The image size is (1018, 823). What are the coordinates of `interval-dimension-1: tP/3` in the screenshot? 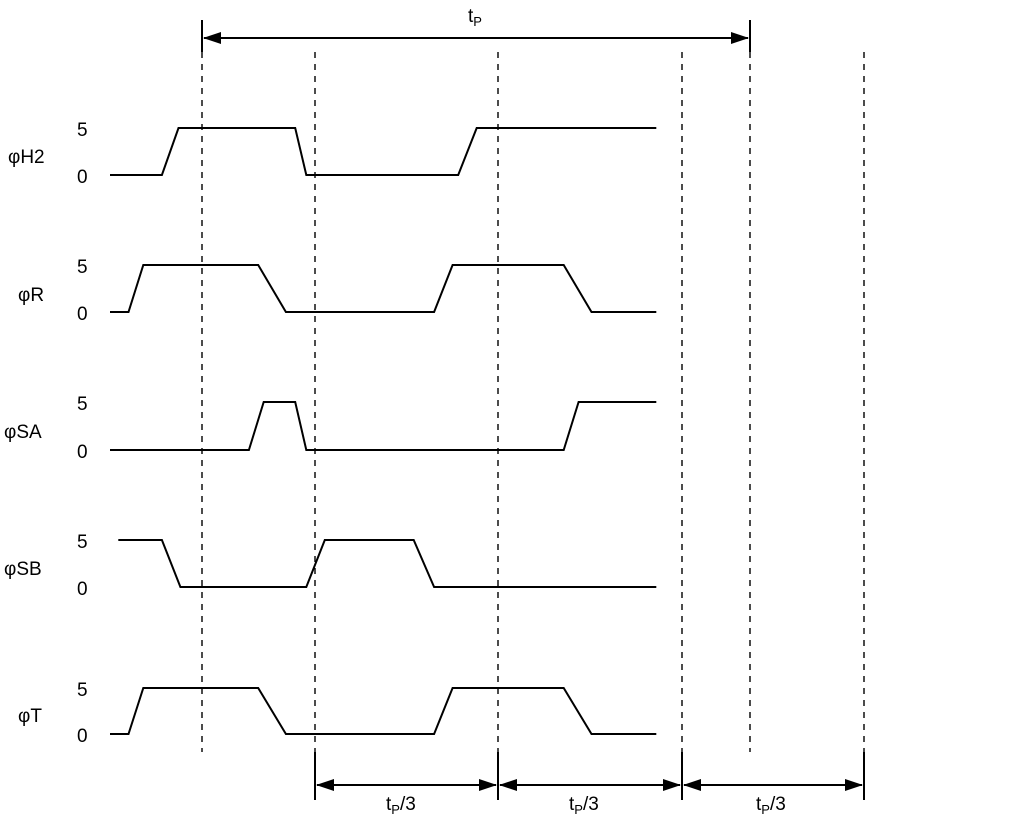 It's located at (406, 798).